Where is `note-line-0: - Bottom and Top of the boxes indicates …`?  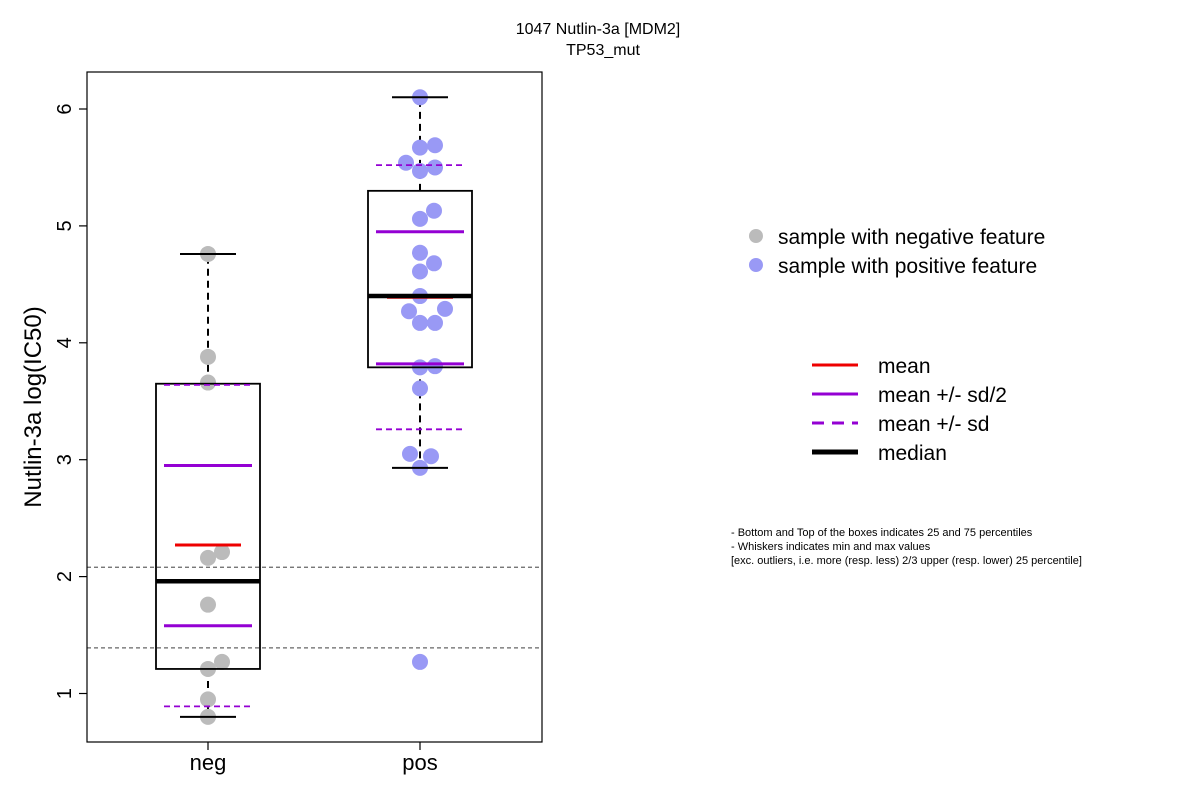
note-line-0: - Bottom and Top of the boxes indicates … is located at coordinates (882, 533).